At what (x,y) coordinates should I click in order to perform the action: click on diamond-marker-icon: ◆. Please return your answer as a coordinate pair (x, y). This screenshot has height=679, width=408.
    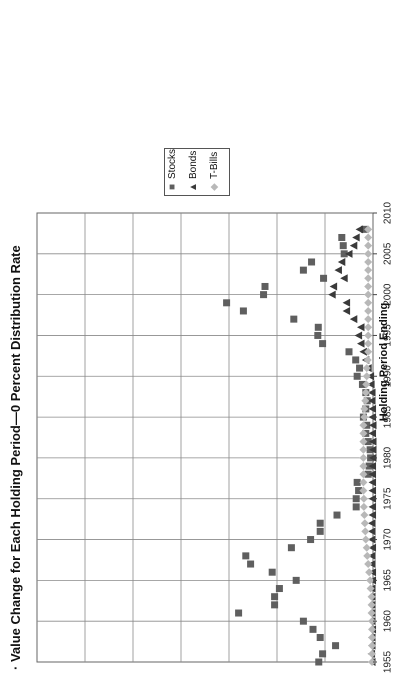
    Looking at the image, I should click on (214, 187).